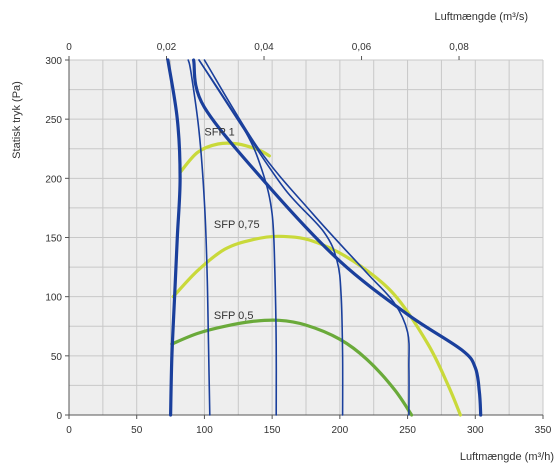  Describe the element at coordinates (272, 430) in the screenshot. I see `x-tick-label: 150` at that location.